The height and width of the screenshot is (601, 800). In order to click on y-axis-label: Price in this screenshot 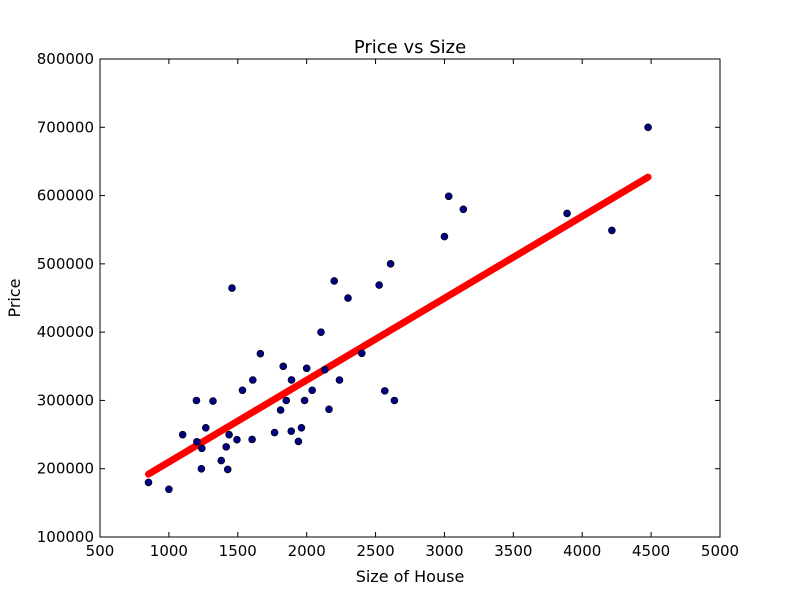, I will do `click(14, 297)`.